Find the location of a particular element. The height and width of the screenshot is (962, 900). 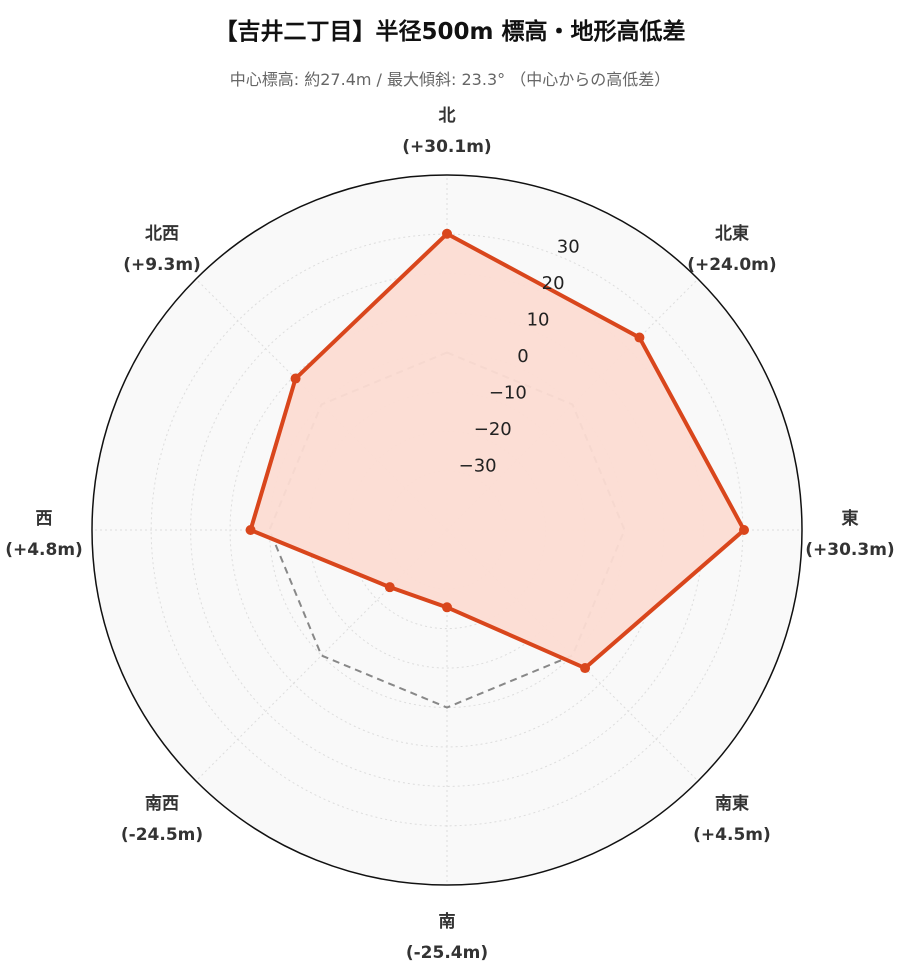

direction-name: 東 is located at coordinates (850, 518).